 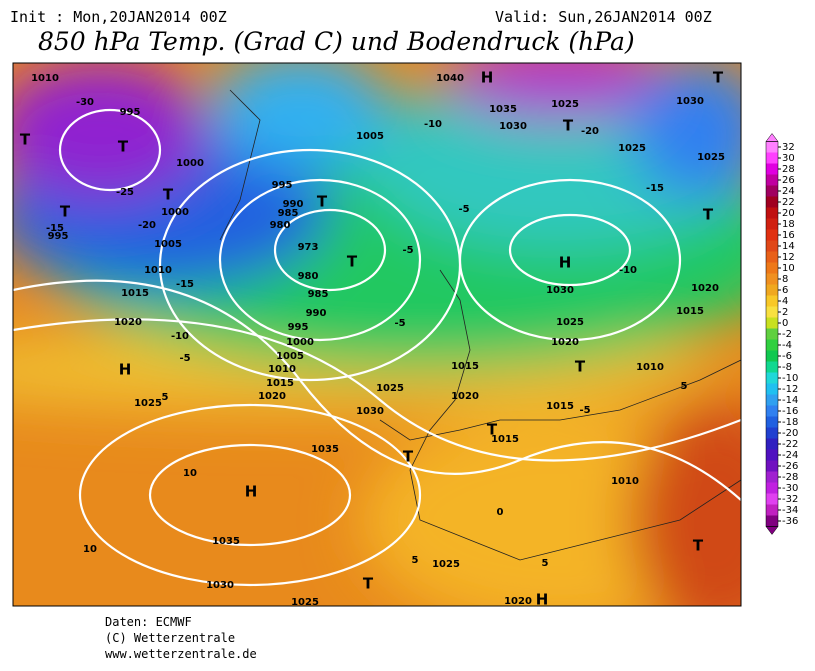 What do you see at coordinates (787, 367) in the screenshot?
I see `colorbar-label: -8` at bounding box center [787, 367].